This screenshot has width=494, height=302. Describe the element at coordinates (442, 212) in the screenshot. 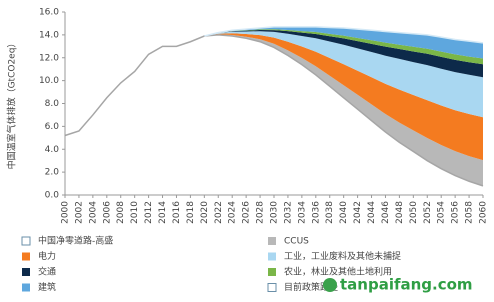

I see `x-tick-label: 2054` at that location.